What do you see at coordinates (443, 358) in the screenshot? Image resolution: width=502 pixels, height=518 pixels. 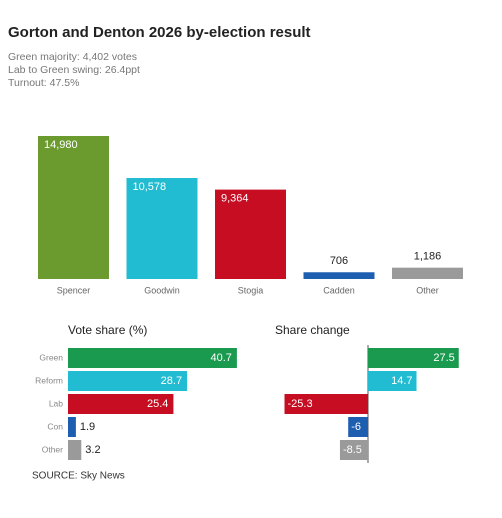 I see `value-label: 27.5` at bounding box center [443, 358].